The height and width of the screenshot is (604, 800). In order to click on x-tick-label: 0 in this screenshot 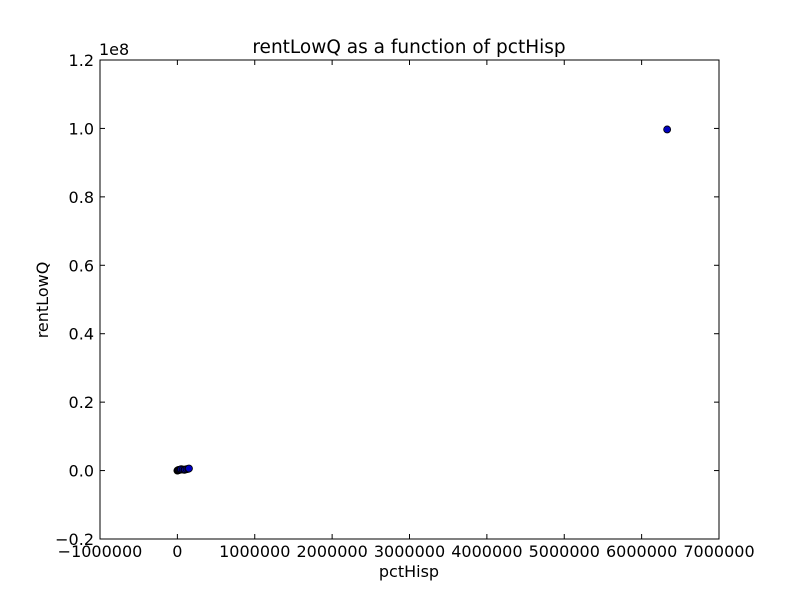, I will do `click(177, 551)`.